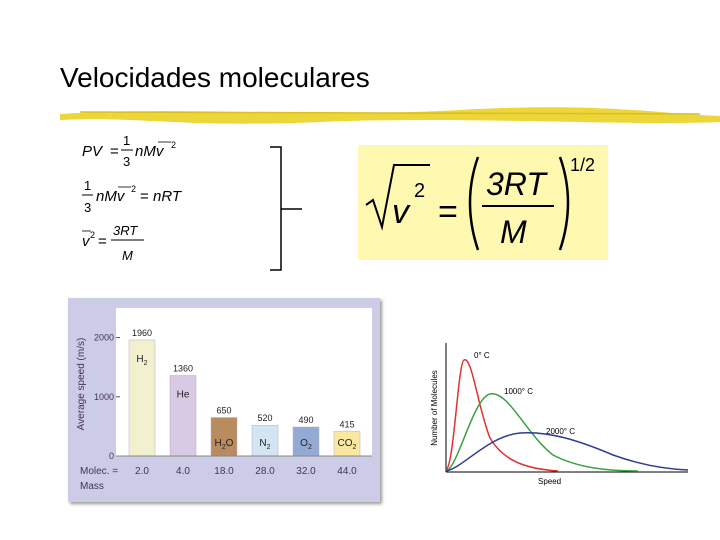  Describe the element at coordinates (81, 384) in the screenshot. I see `bar-y-axis-label: Average speed (m/s)` at that location.